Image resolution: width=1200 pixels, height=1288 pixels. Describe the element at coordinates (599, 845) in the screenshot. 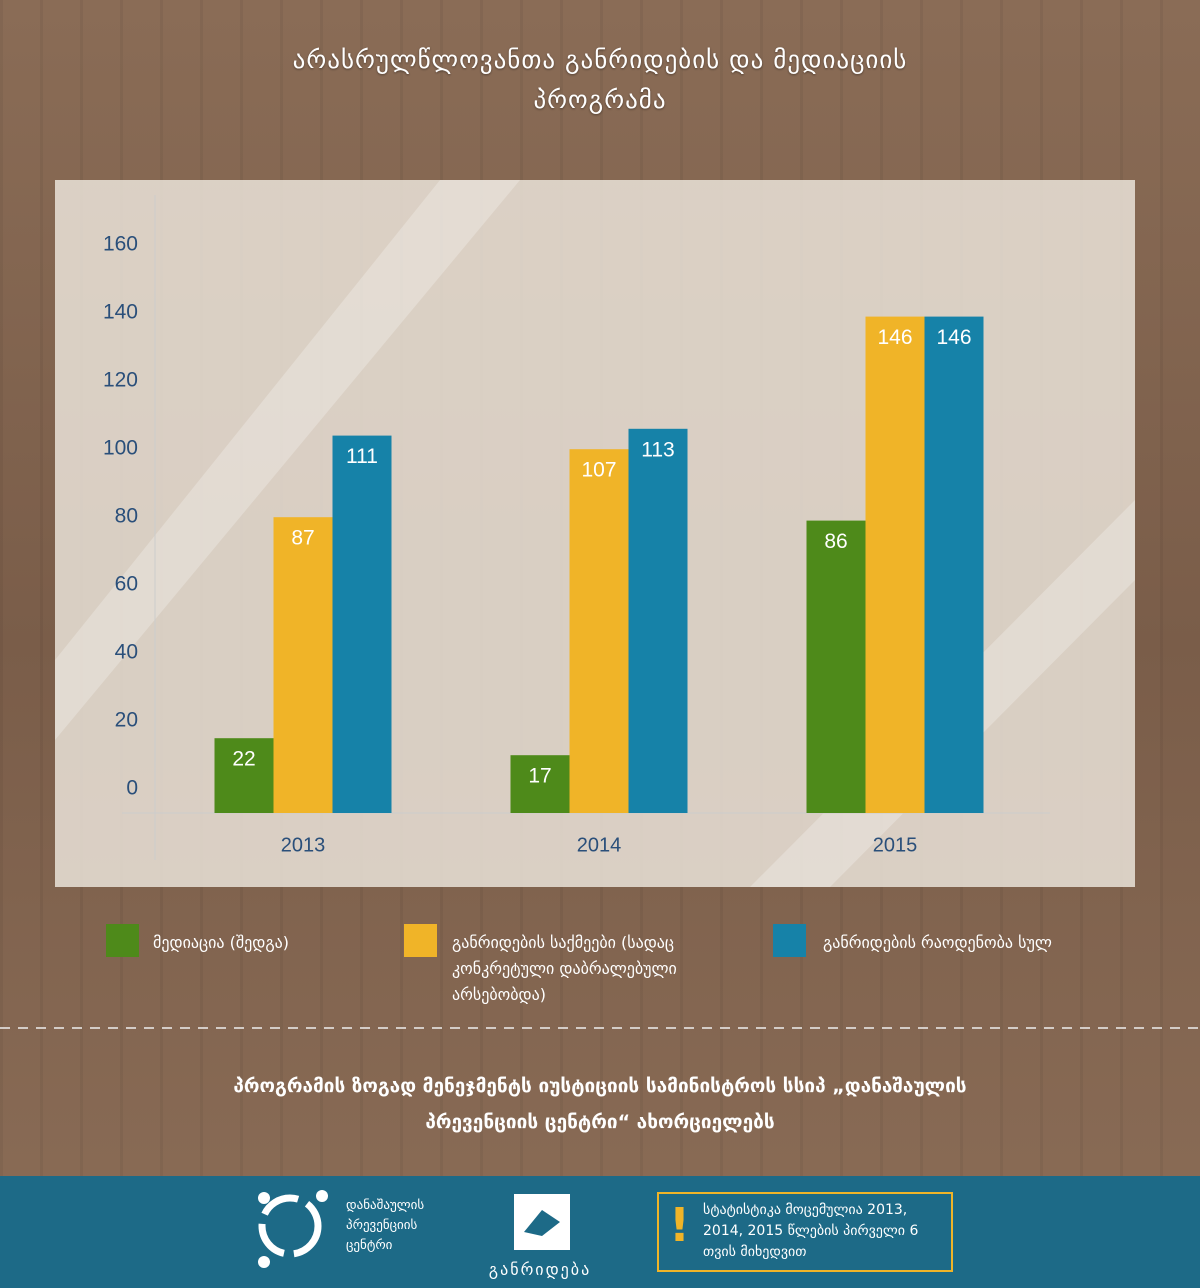

I see `x-tick-label: 2014` at that location.